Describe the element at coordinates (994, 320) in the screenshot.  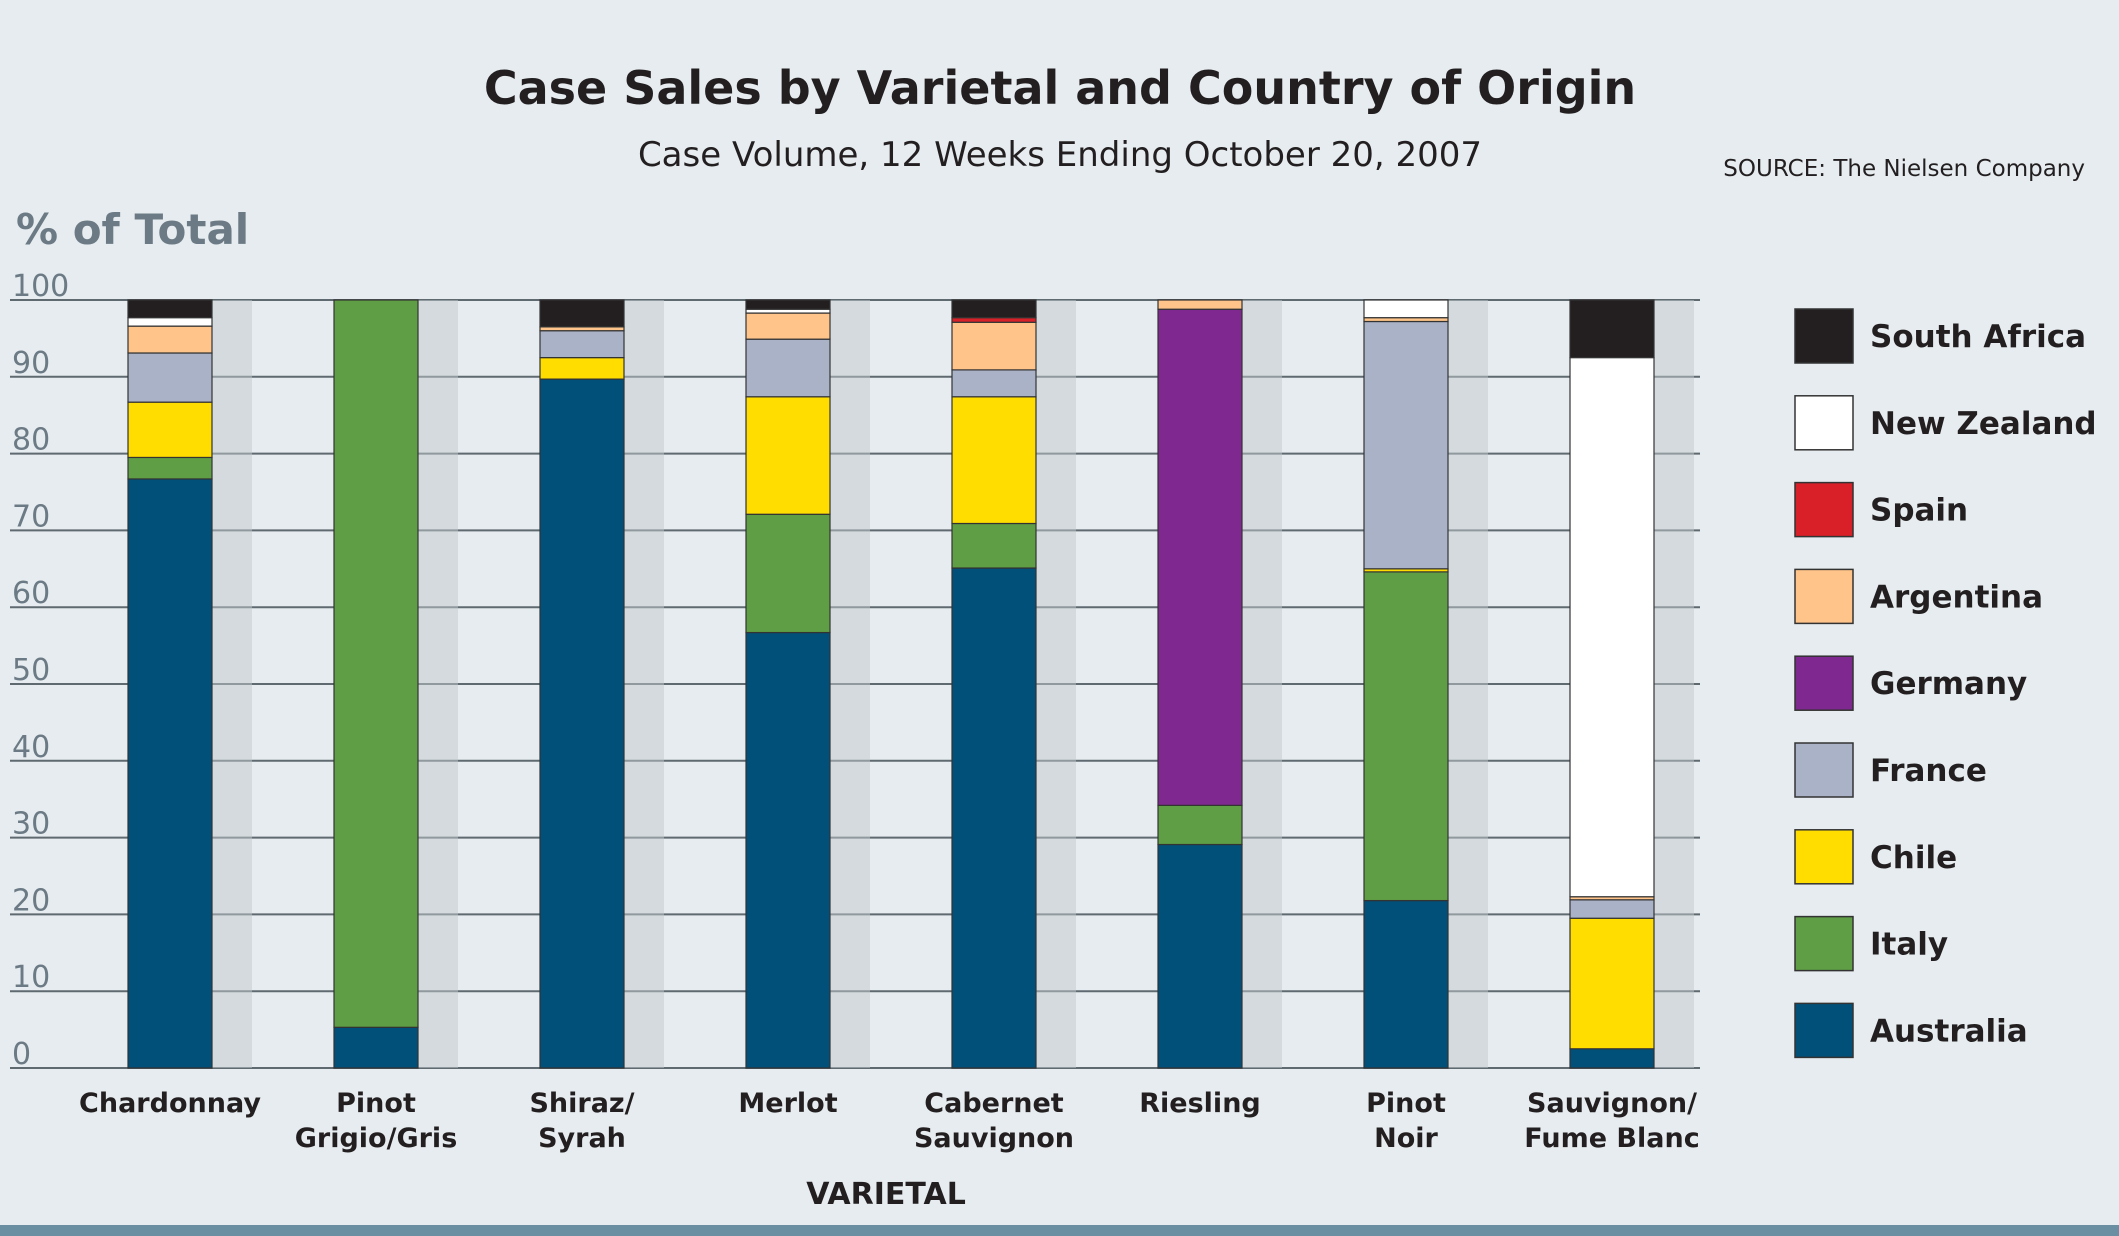
I see `bar-segment-spain` at that location.